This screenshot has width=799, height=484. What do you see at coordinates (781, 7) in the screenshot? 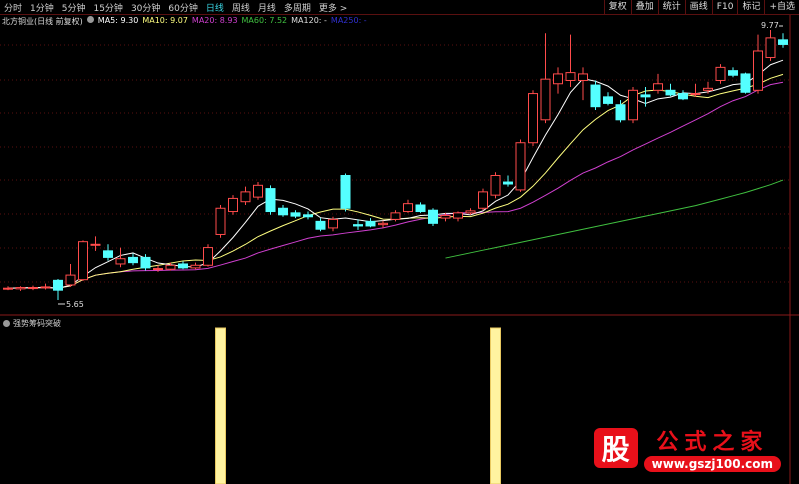
I see `toolbar-button-6: +自选` at bounding box center [781, 7].